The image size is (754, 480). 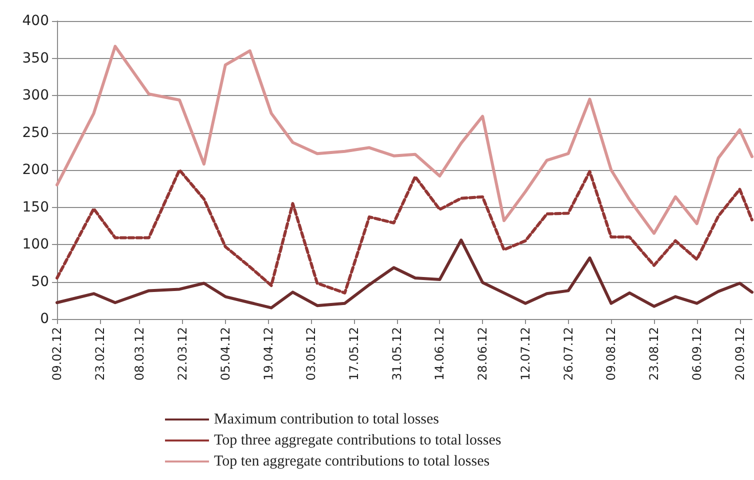 What do you see at coordinates (568, 353) in the screenshot?
I see `x-tick-label: 26.07.12` at bounding box center [568, 353].